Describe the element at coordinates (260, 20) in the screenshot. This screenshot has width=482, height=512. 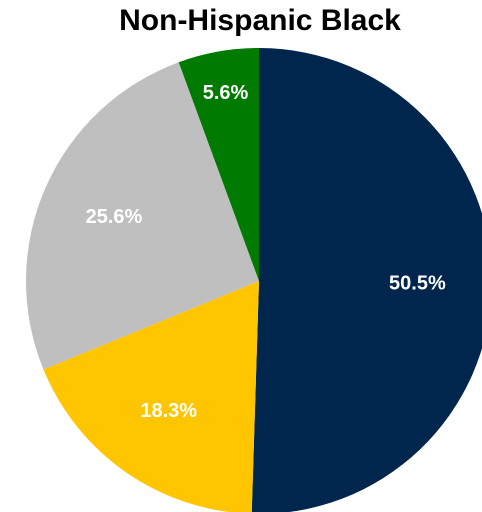
I see `chart-title: Non-Hispanic Black` at that location.